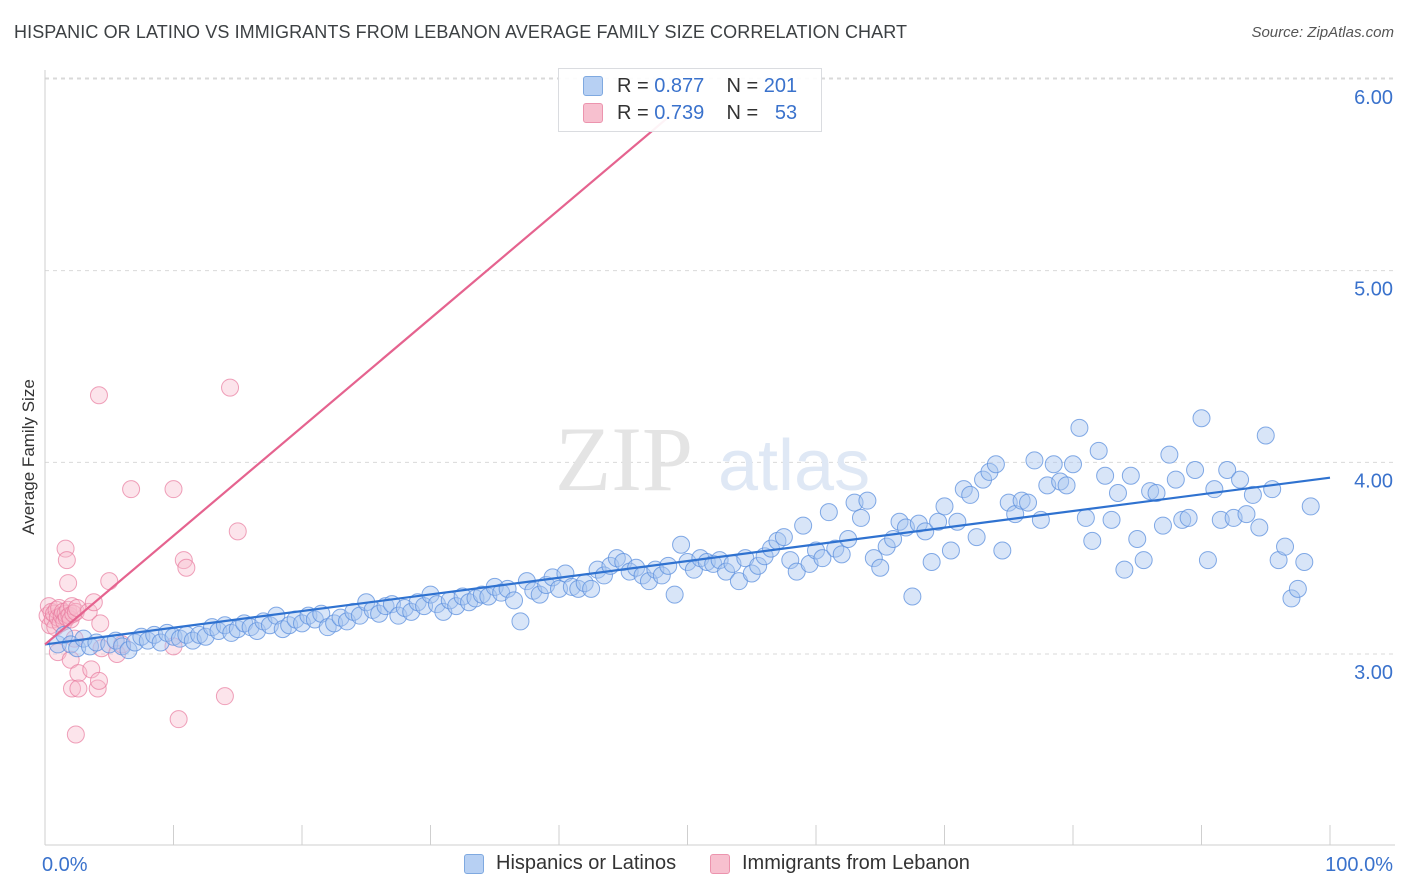 The height and width of the screenshot is (892, 1406). I want to click on legend-r-label: R =, so click(633, 85).